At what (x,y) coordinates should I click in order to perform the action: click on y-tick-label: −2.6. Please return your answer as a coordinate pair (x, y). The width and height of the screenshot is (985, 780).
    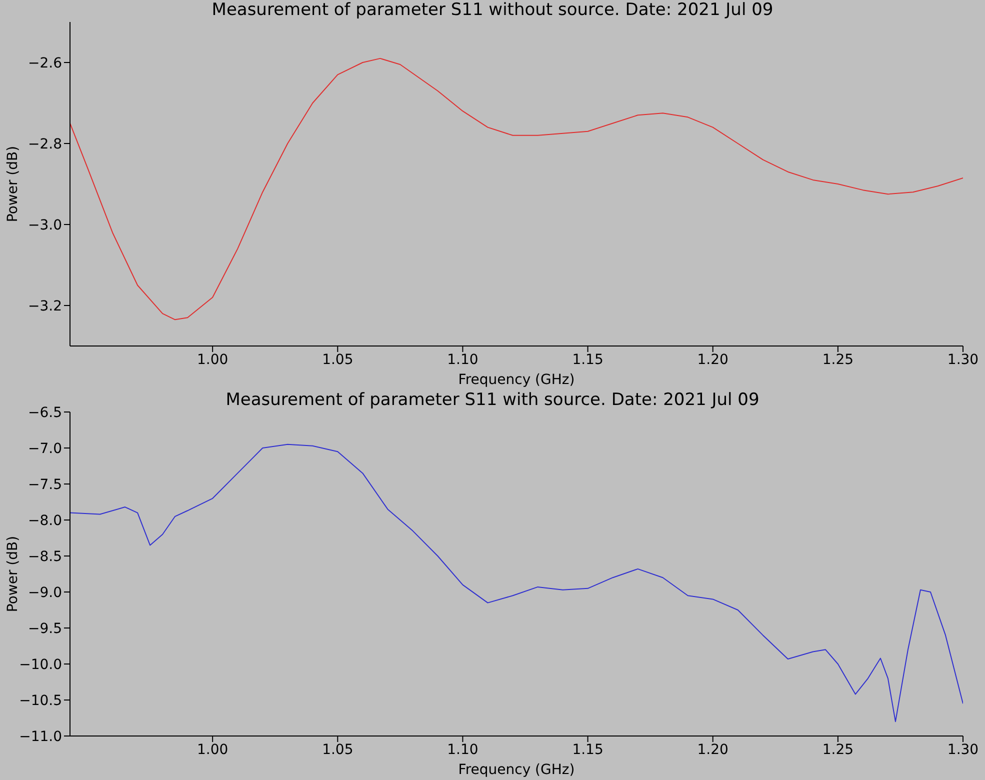
    Looking at the image, I should click on (45, 63).